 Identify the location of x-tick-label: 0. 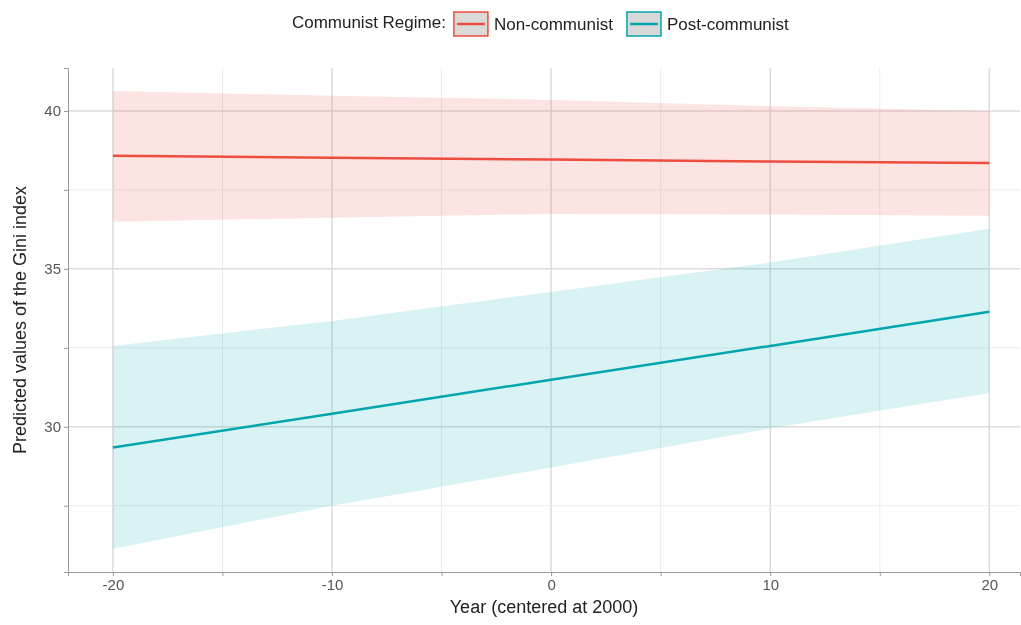
(551, 584).